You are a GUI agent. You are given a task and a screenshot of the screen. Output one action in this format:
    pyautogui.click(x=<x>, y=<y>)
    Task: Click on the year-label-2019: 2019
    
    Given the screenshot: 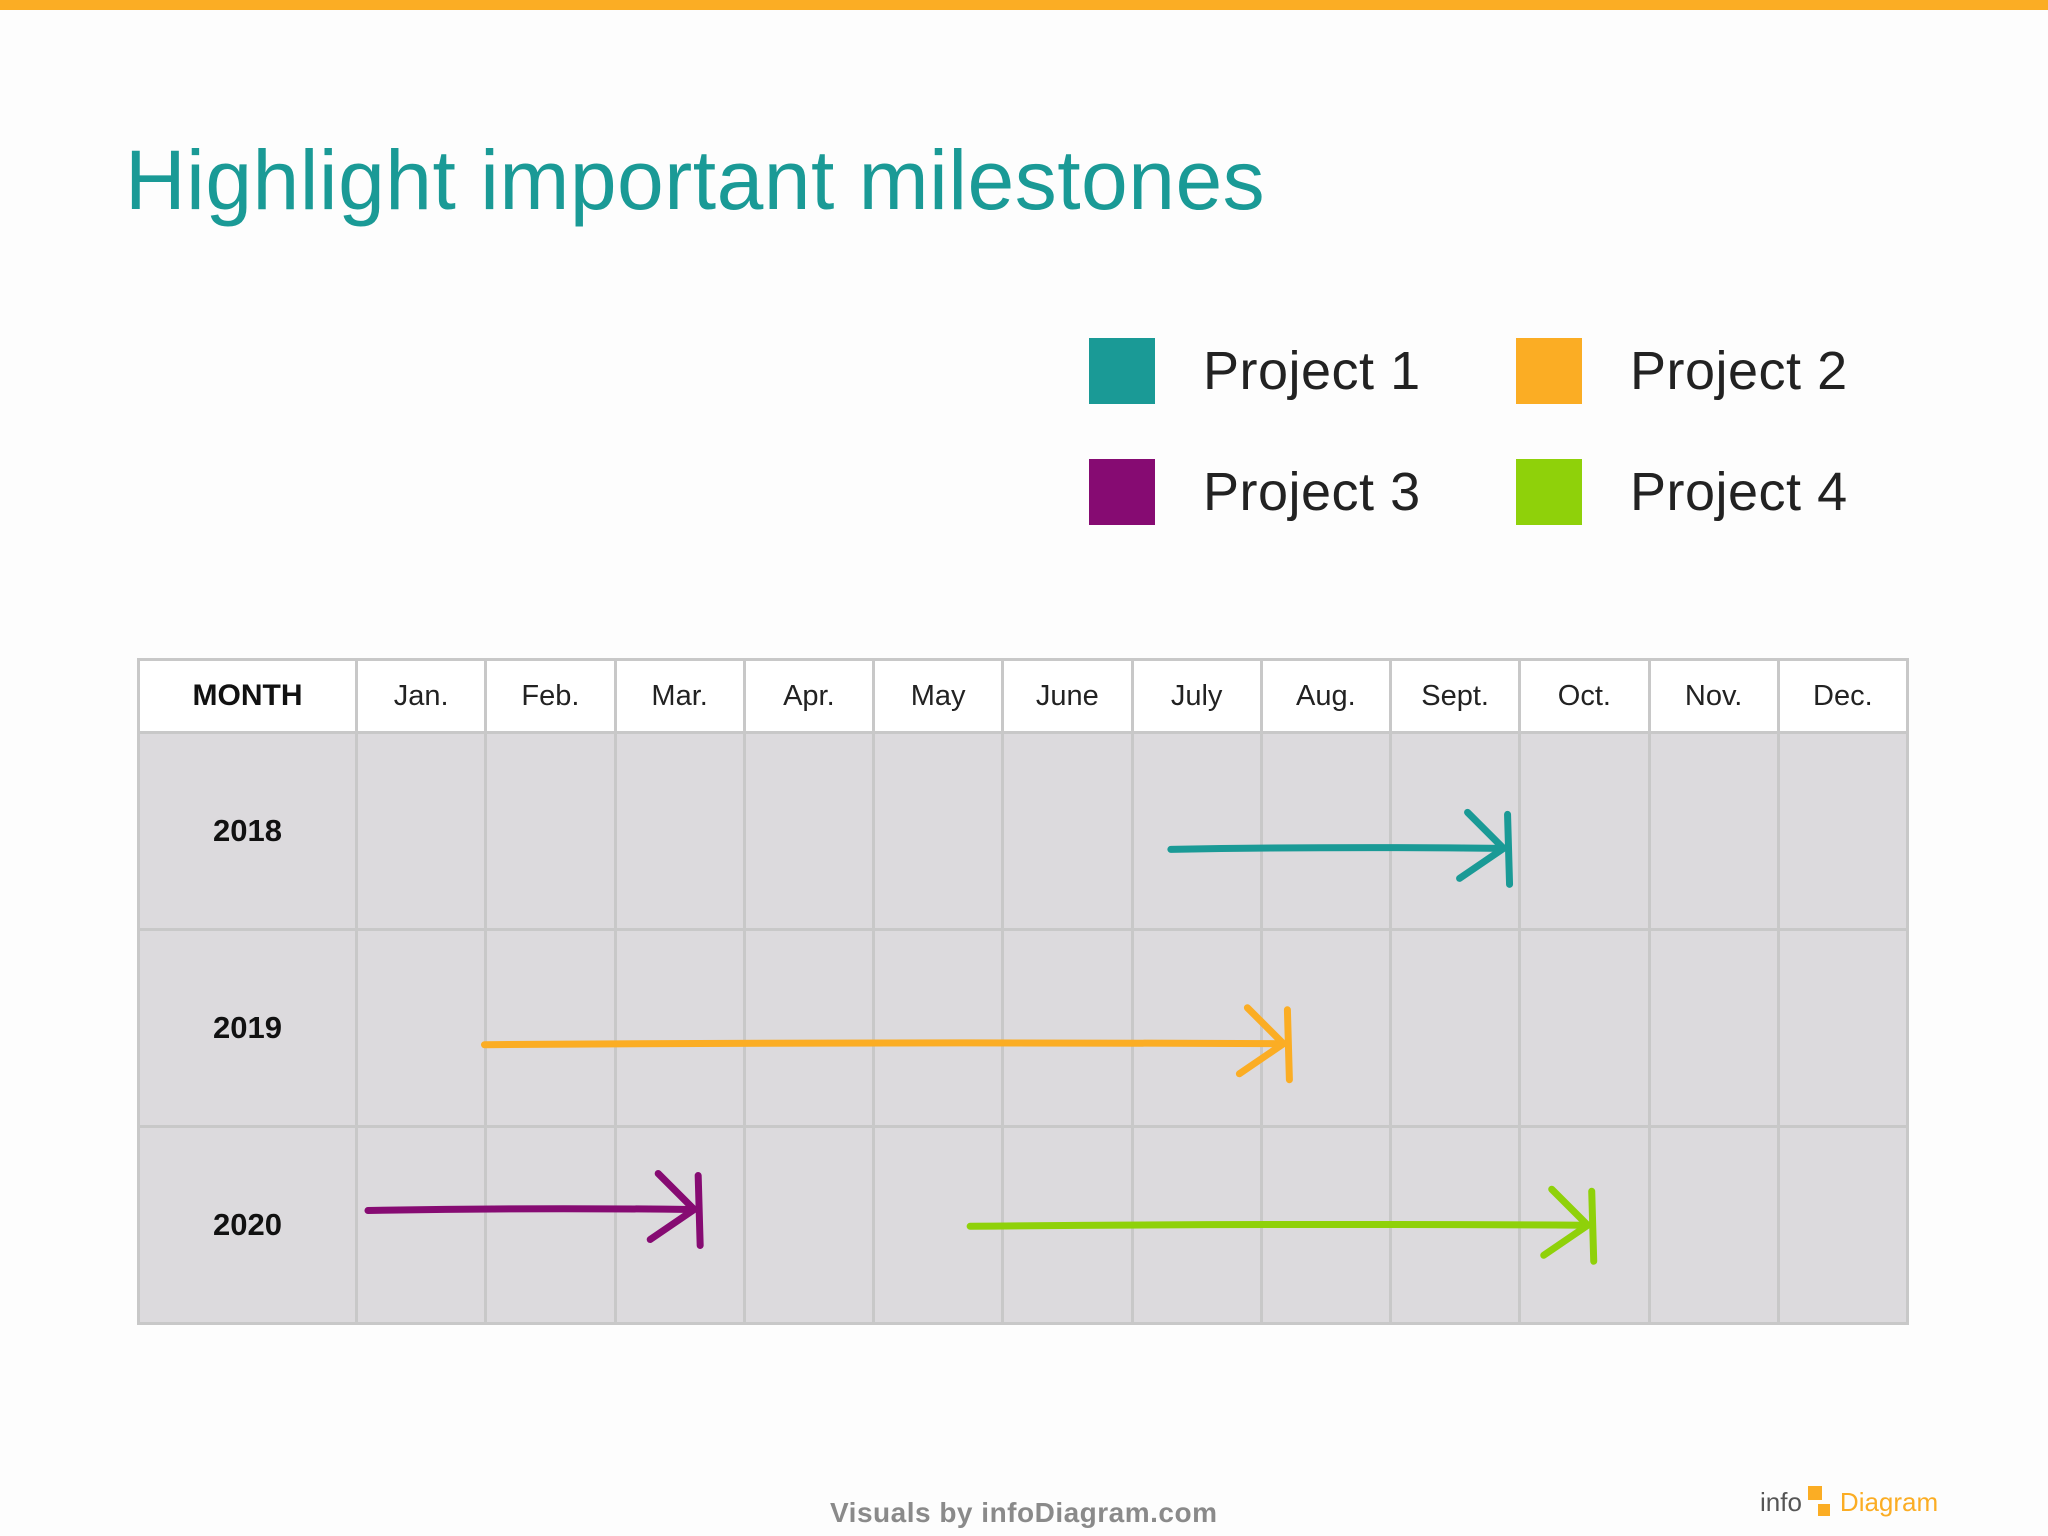 What is the action you would take?
    pyautogui.click(x=247, y=1028)
    